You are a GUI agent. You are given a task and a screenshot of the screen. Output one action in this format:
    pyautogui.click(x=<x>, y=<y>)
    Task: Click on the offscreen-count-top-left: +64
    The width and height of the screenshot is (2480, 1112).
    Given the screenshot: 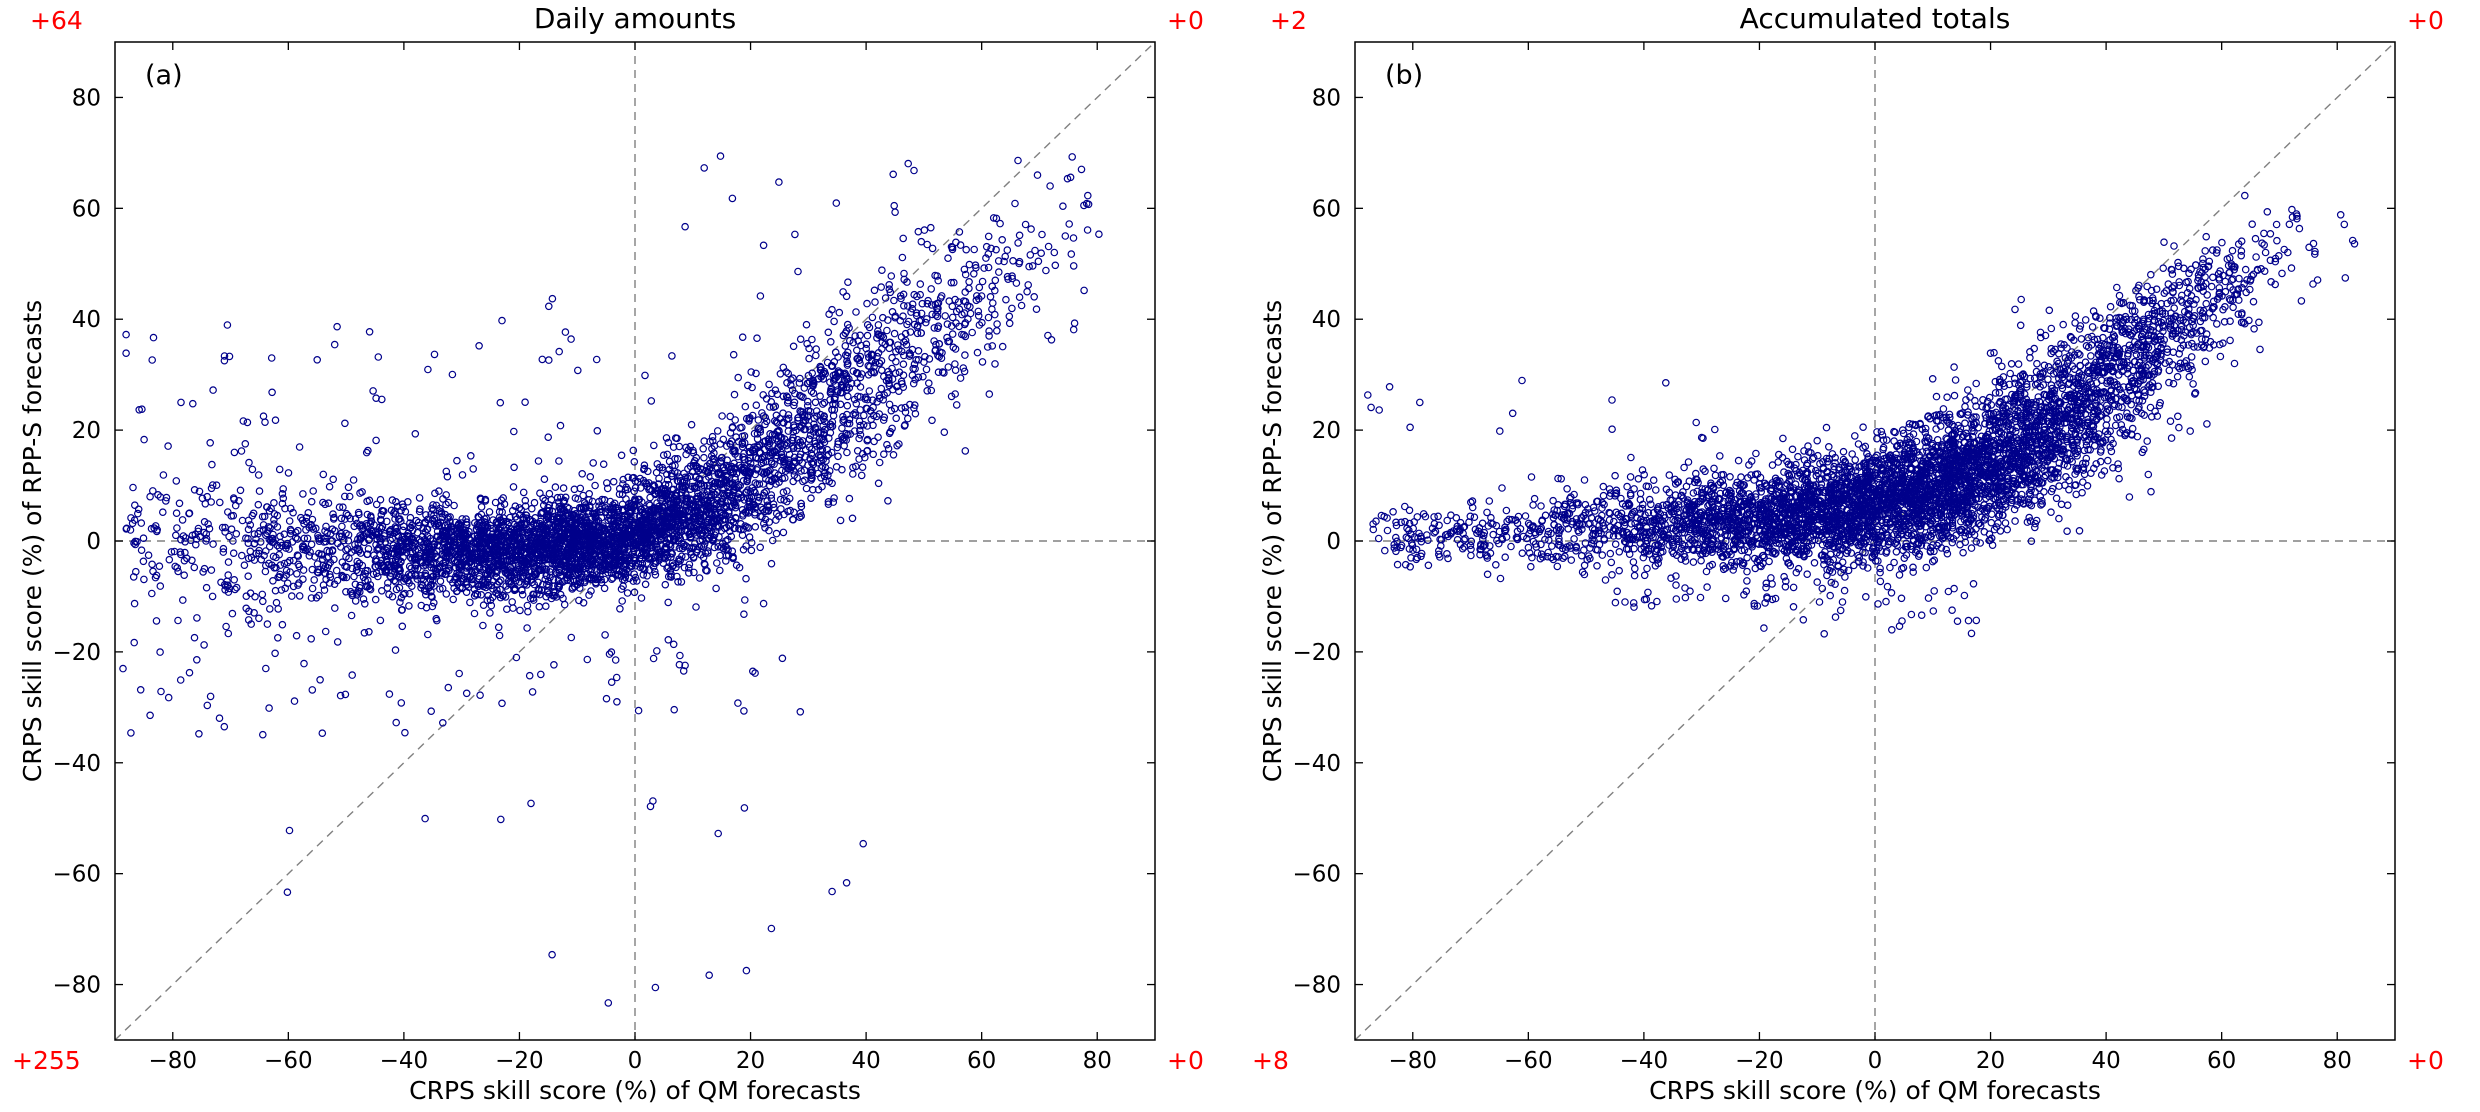 What is the action you would take?
    pyautogui.click(x=56, y=20)
    